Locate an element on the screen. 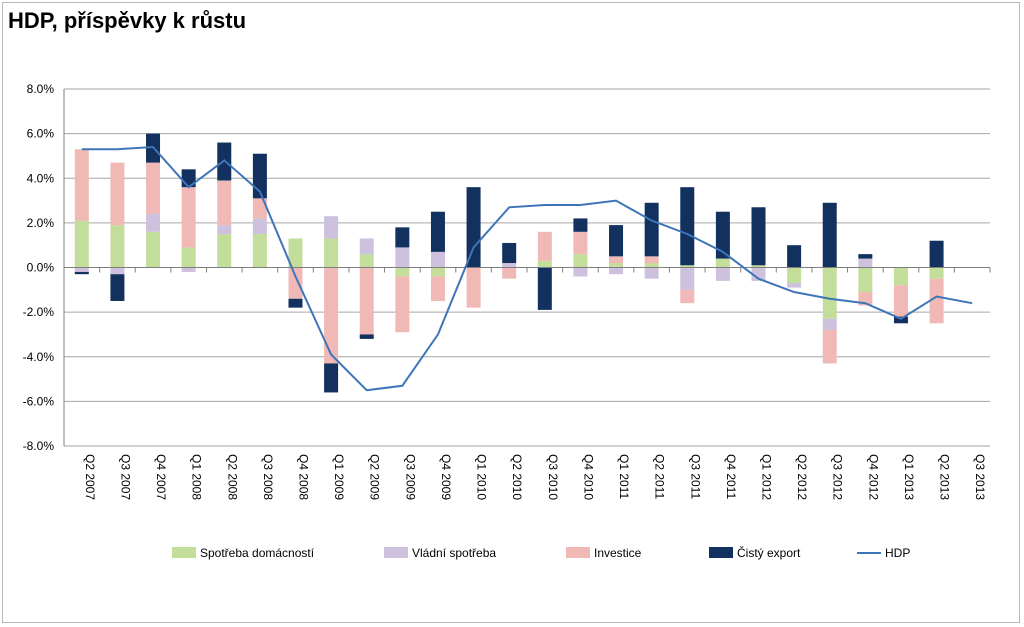 This screenshot has height=627, width=1024. legend-label: Vládní spotřeba is located at coordinates (454, 553).